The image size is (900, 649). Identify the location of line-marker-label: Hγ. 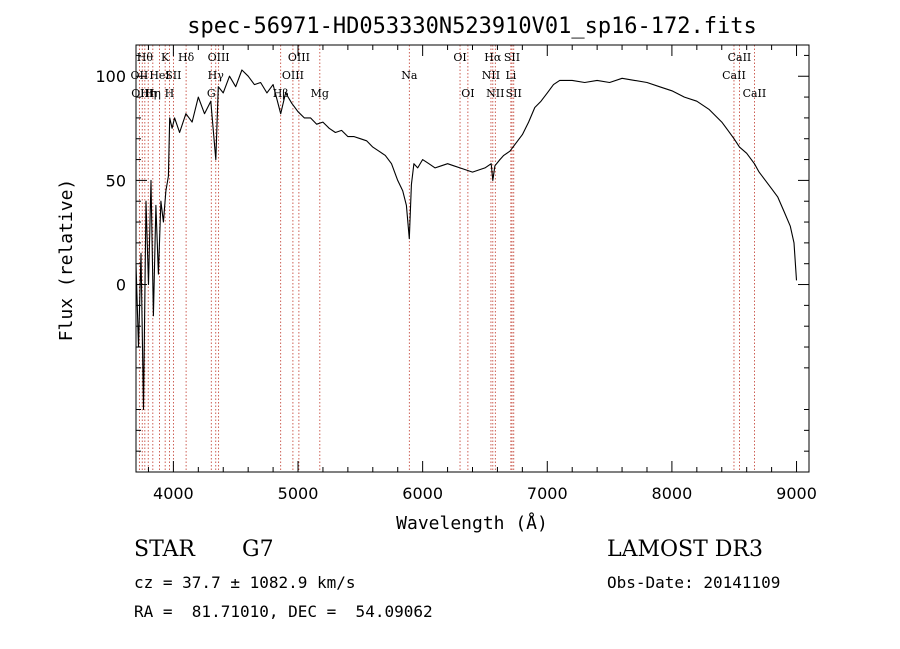
(216, 75).